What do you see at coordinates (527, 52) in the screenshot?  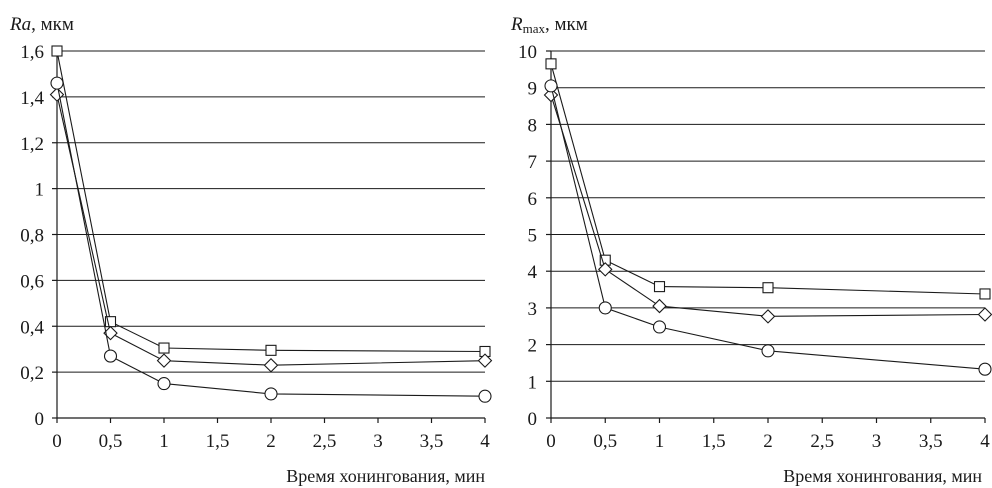 I see `y-tick-label: 10` at bounding box center [527, 52].